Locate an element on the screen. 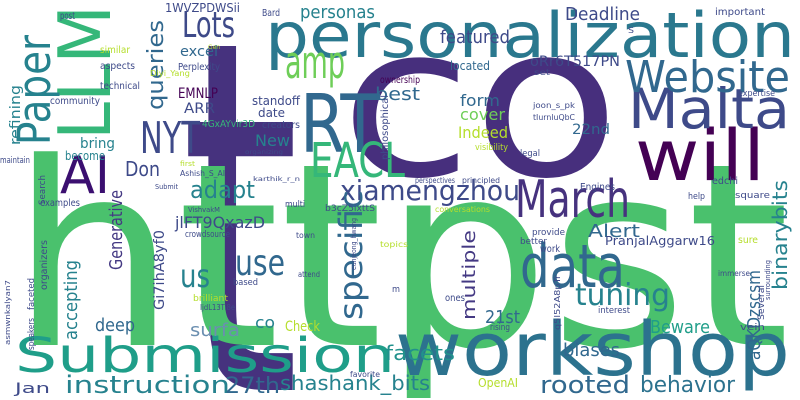  word: rooted is located at coordinates (585, 385).